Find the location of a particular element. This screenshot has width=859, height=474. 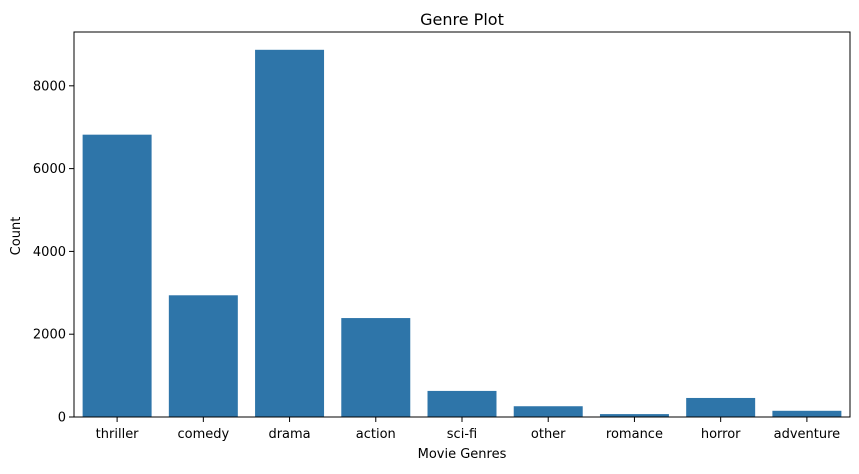

y-tick-label: 6000 is located at coordinates (49, 169).